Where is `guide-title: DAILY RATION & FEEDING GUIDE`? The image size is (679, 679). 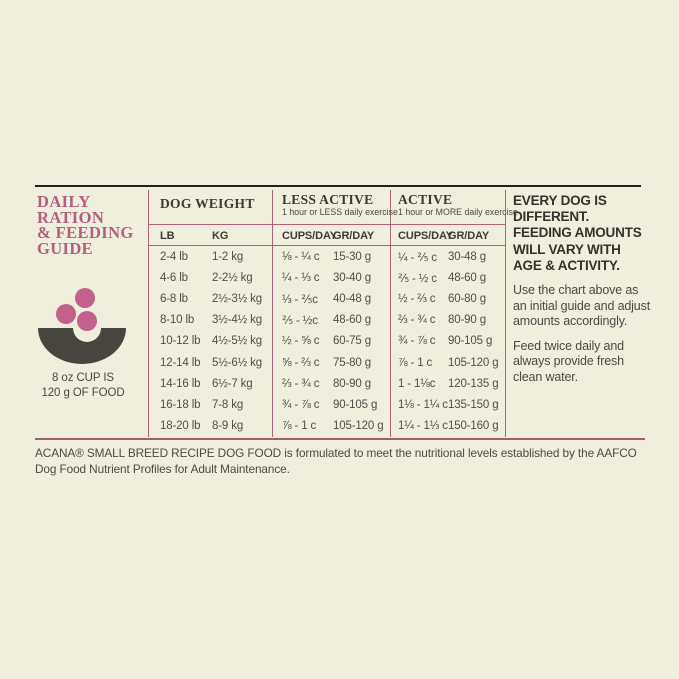 guide-title: DAILY RATION & FEEDING GUIDE is located at coordinates (93, 224).